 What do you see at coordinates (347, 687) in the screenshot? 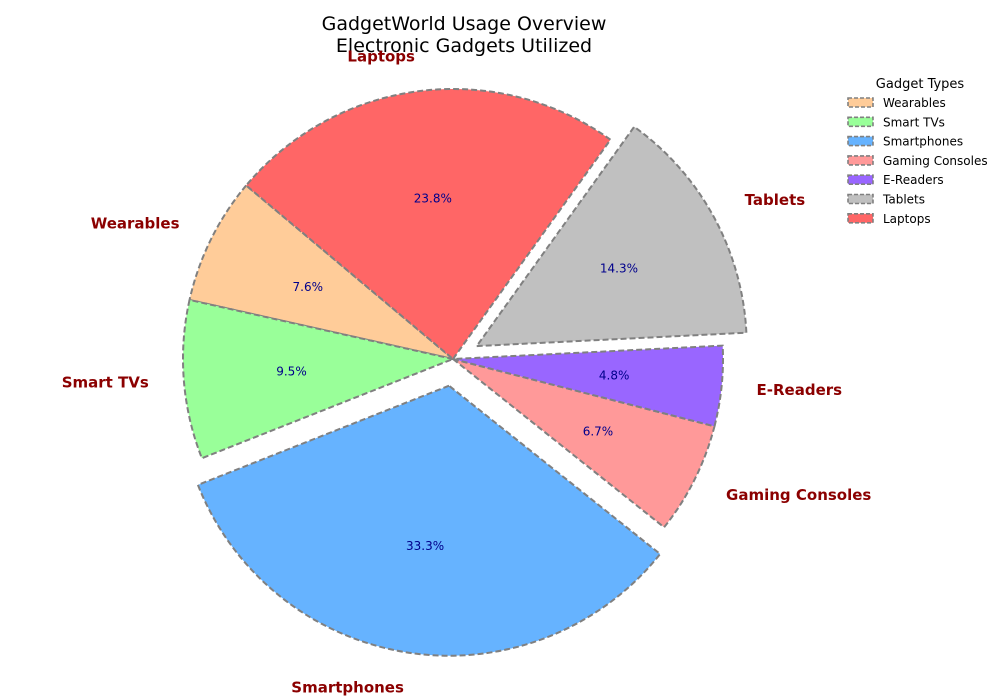
I see `category-label-smartphones: Smartphones` at bounding box center [347, 687].